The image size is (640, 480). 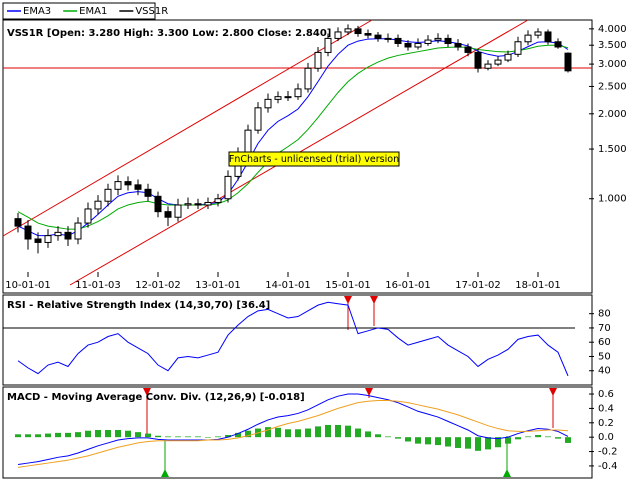 What do you see at coordinates (612, 149) in the screenshot?
I see `y-tick-label: 1.500` at bounding box center [612, 149].